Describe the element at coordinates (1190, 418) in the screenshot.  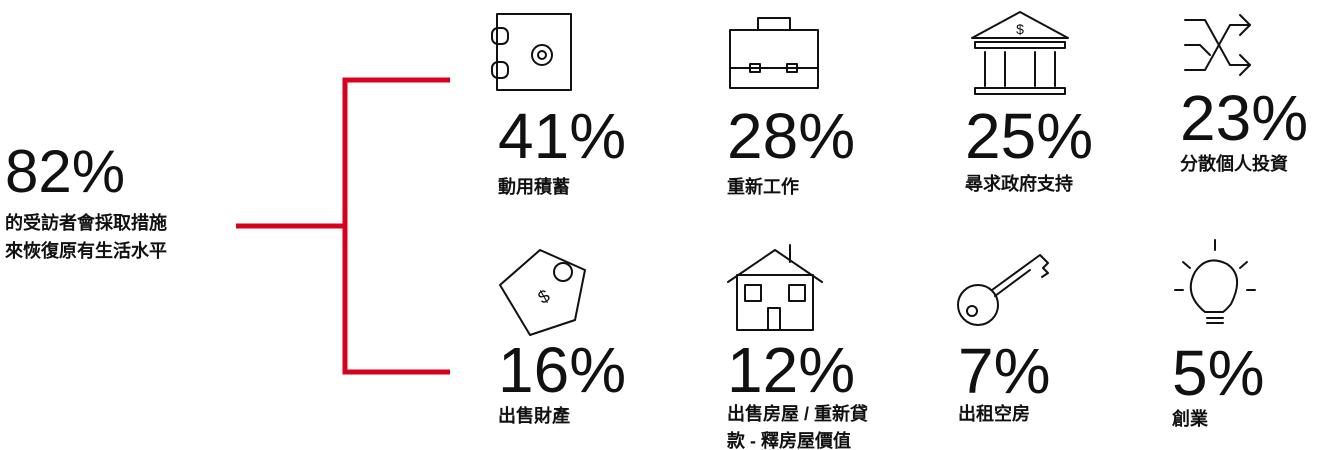
I see `item-label: 創業` at that location.